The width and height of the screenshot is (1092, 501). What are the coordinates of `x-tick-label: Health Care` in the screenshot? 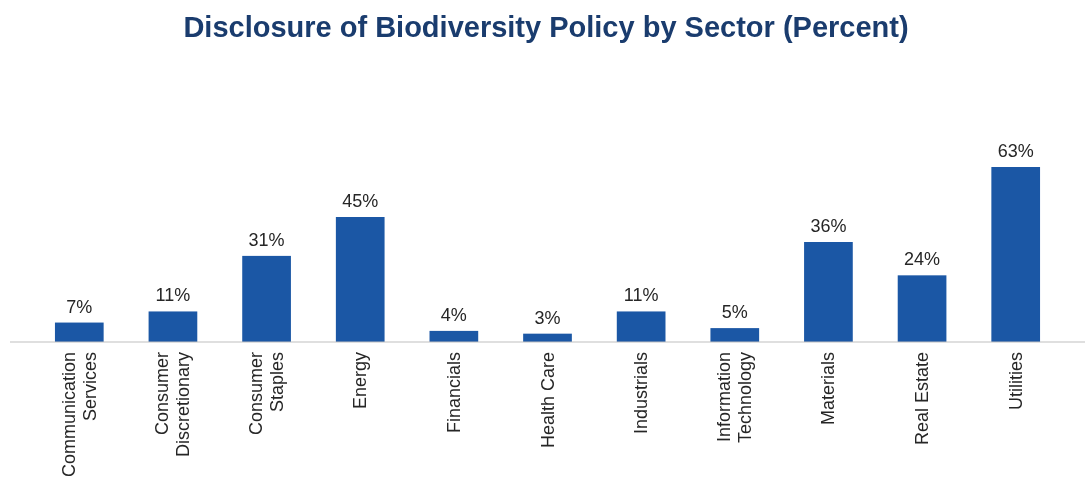 It's located at (547, 400).